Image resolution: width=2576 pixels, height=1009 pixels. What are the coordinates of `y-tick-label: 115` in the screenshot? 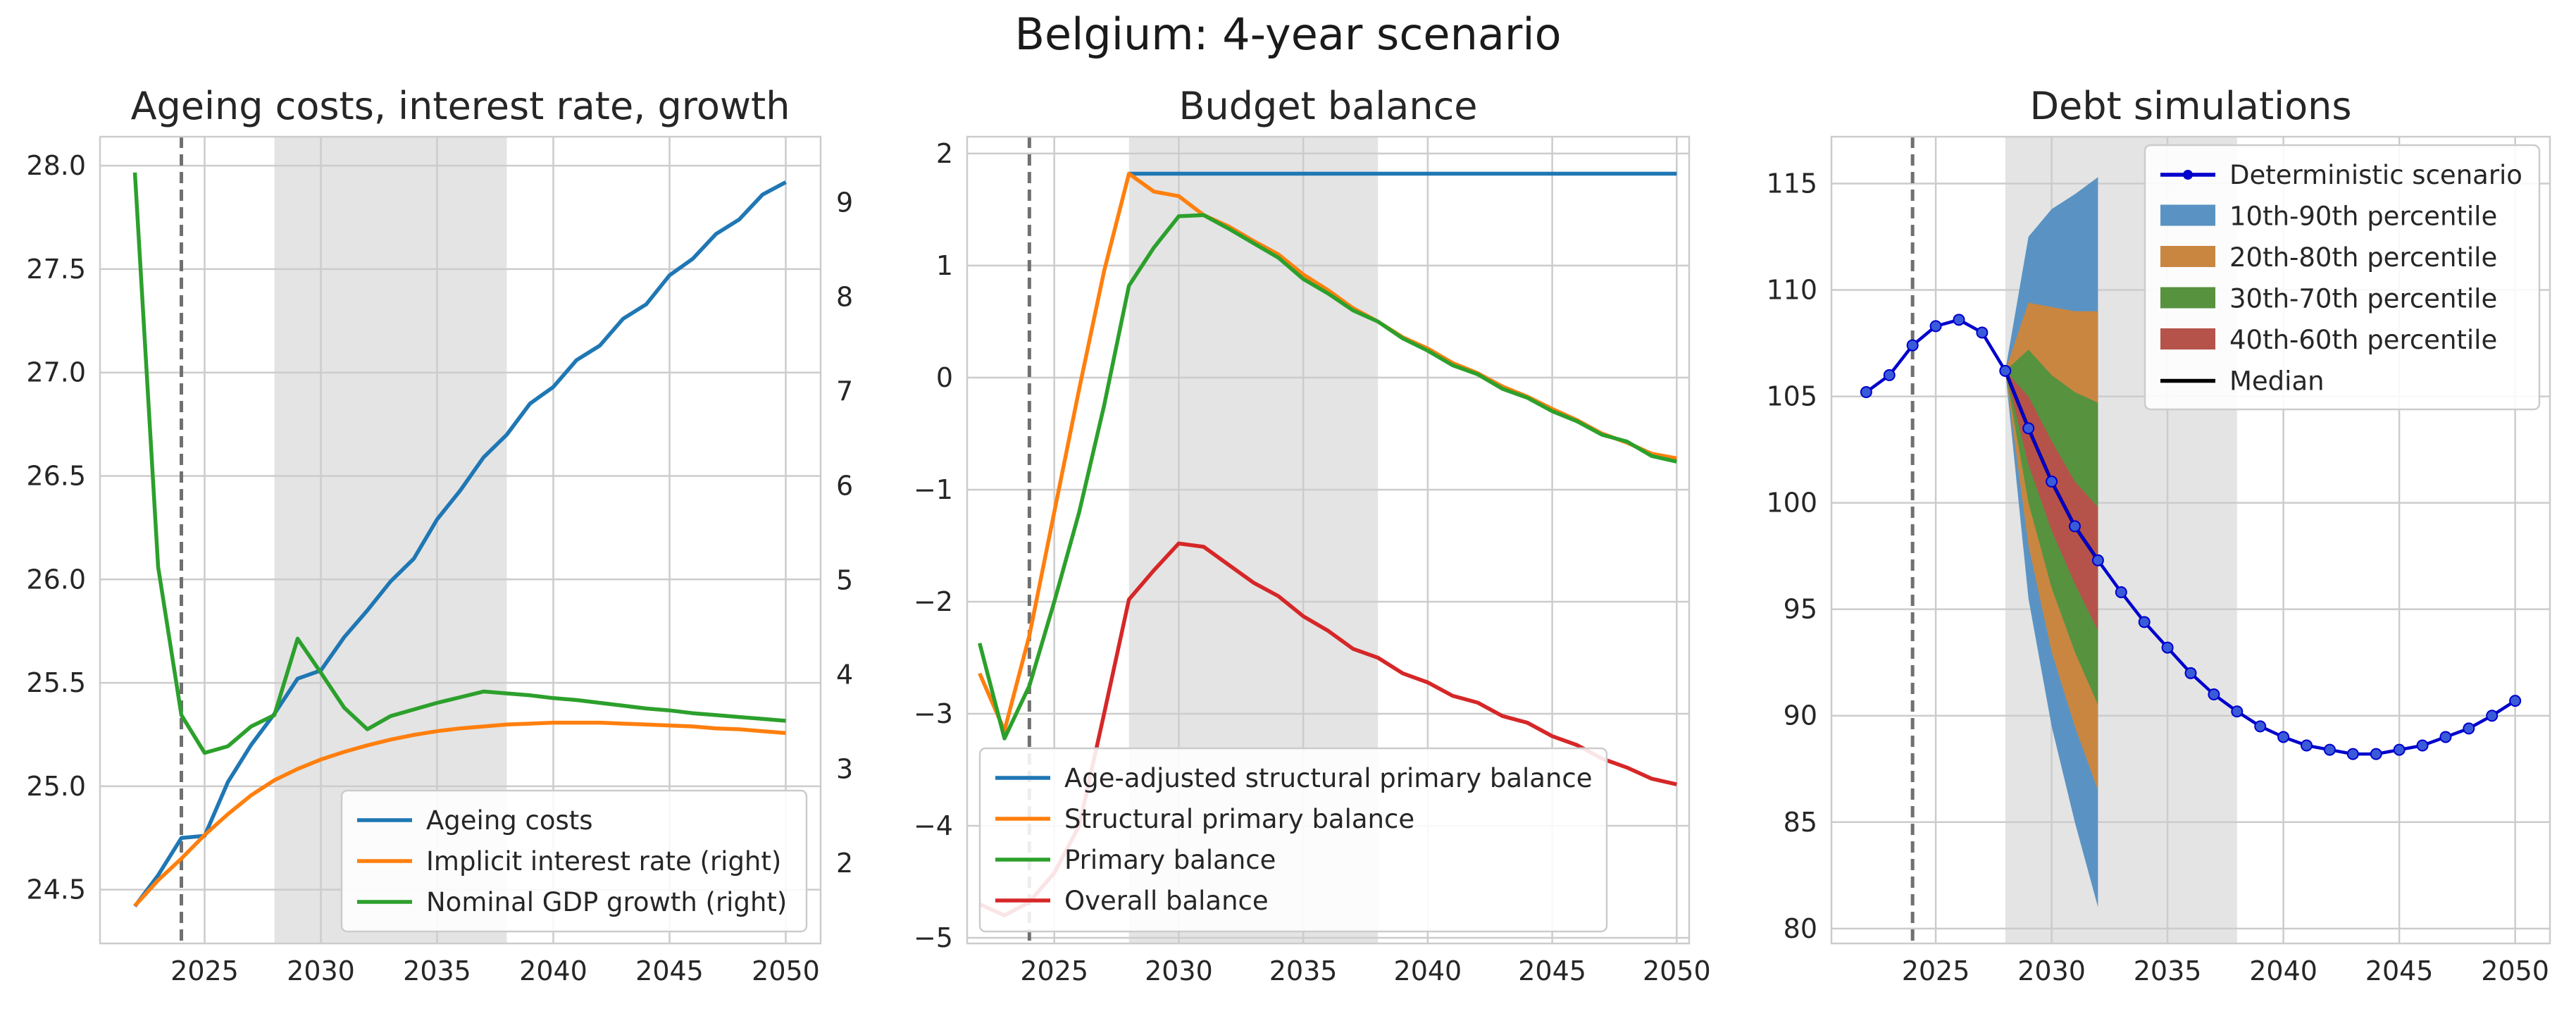 It's located at (1791, 184).